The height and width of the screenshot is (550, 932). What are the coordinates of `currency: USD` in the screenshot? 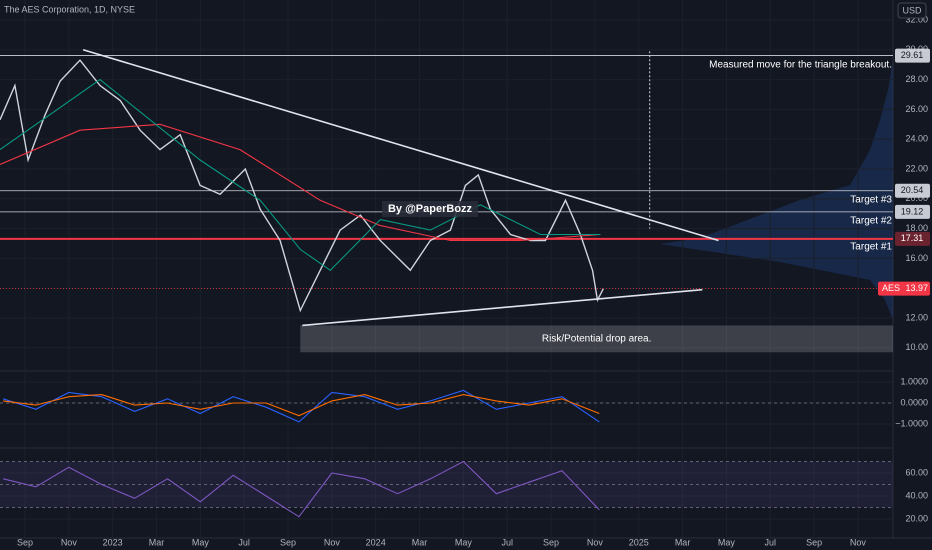 It's located at (912, 10).